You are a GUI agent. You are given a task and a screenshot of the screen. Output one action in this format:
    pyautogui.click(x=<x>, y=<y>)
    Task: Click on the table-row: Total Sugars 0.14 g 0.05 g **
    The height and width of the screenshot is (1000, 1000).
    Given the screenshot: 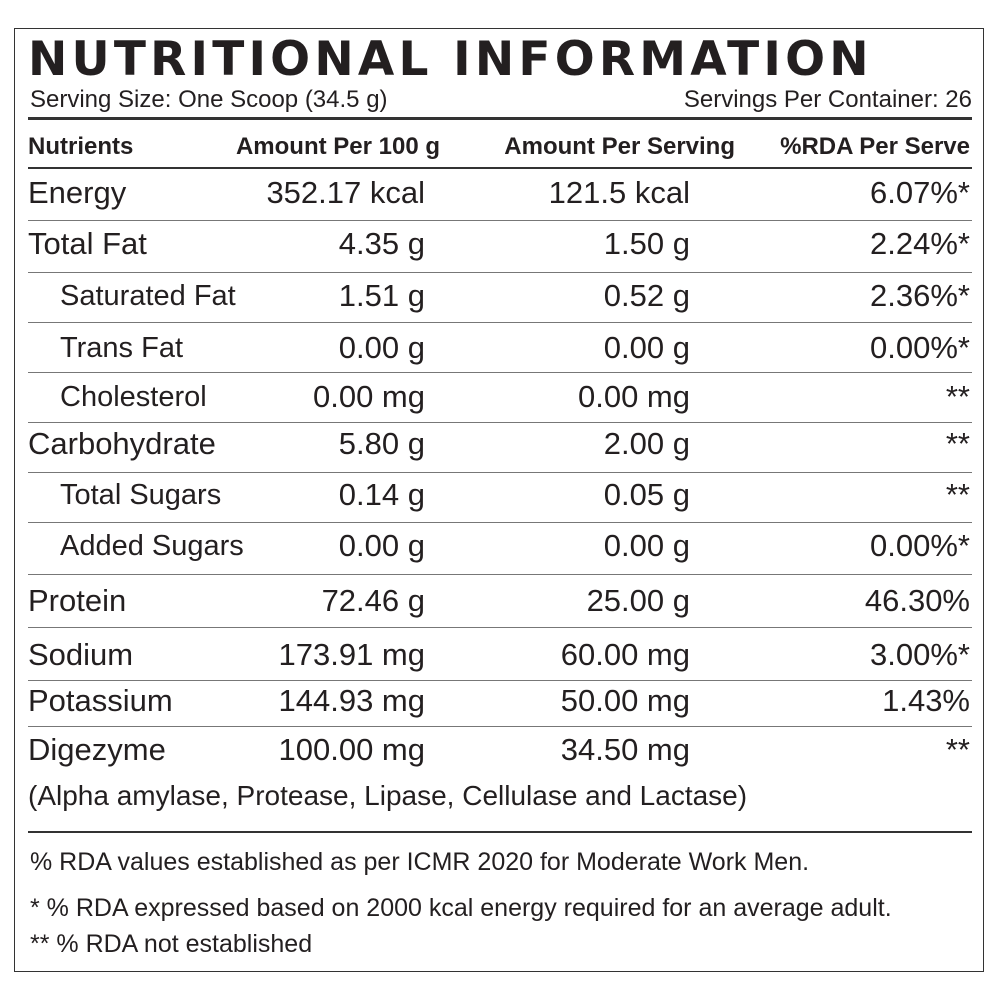 What is the action you would take?
    pyautogui.click(x=500, y=495)
    